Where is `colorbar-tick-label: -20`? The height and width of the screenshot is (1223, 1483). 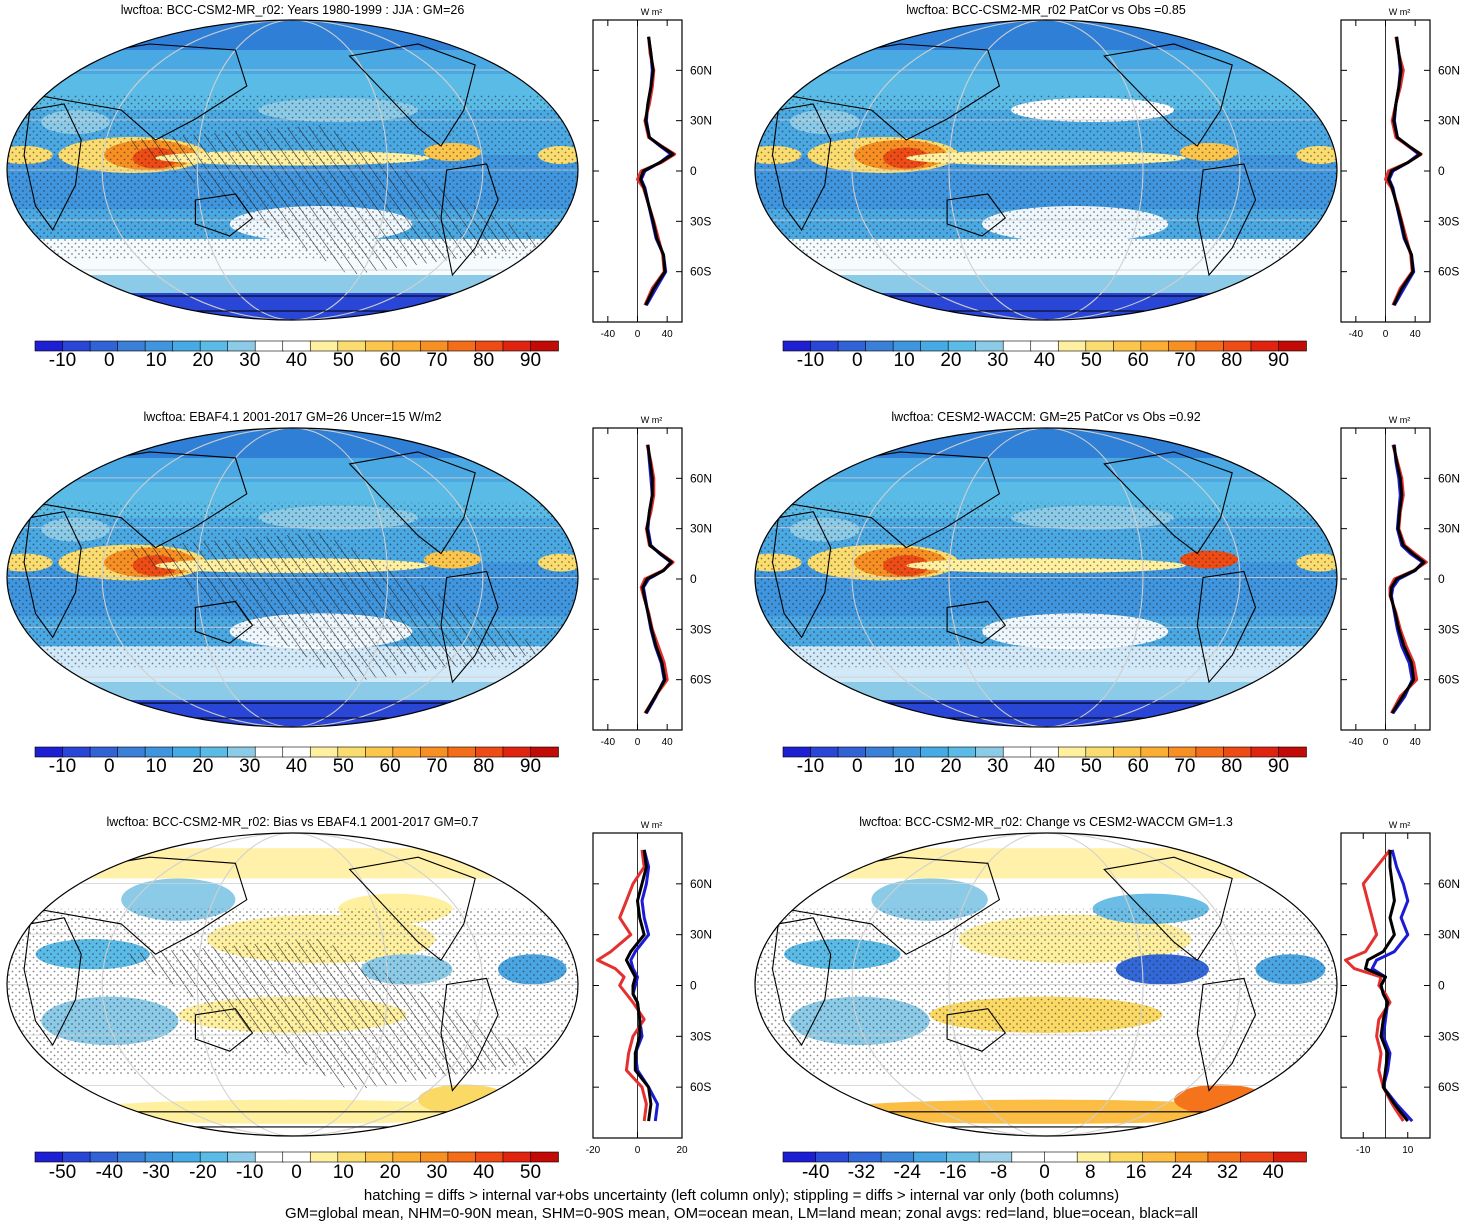 colorbar-tick-label: -20 is located at coordinates (202, 1172).